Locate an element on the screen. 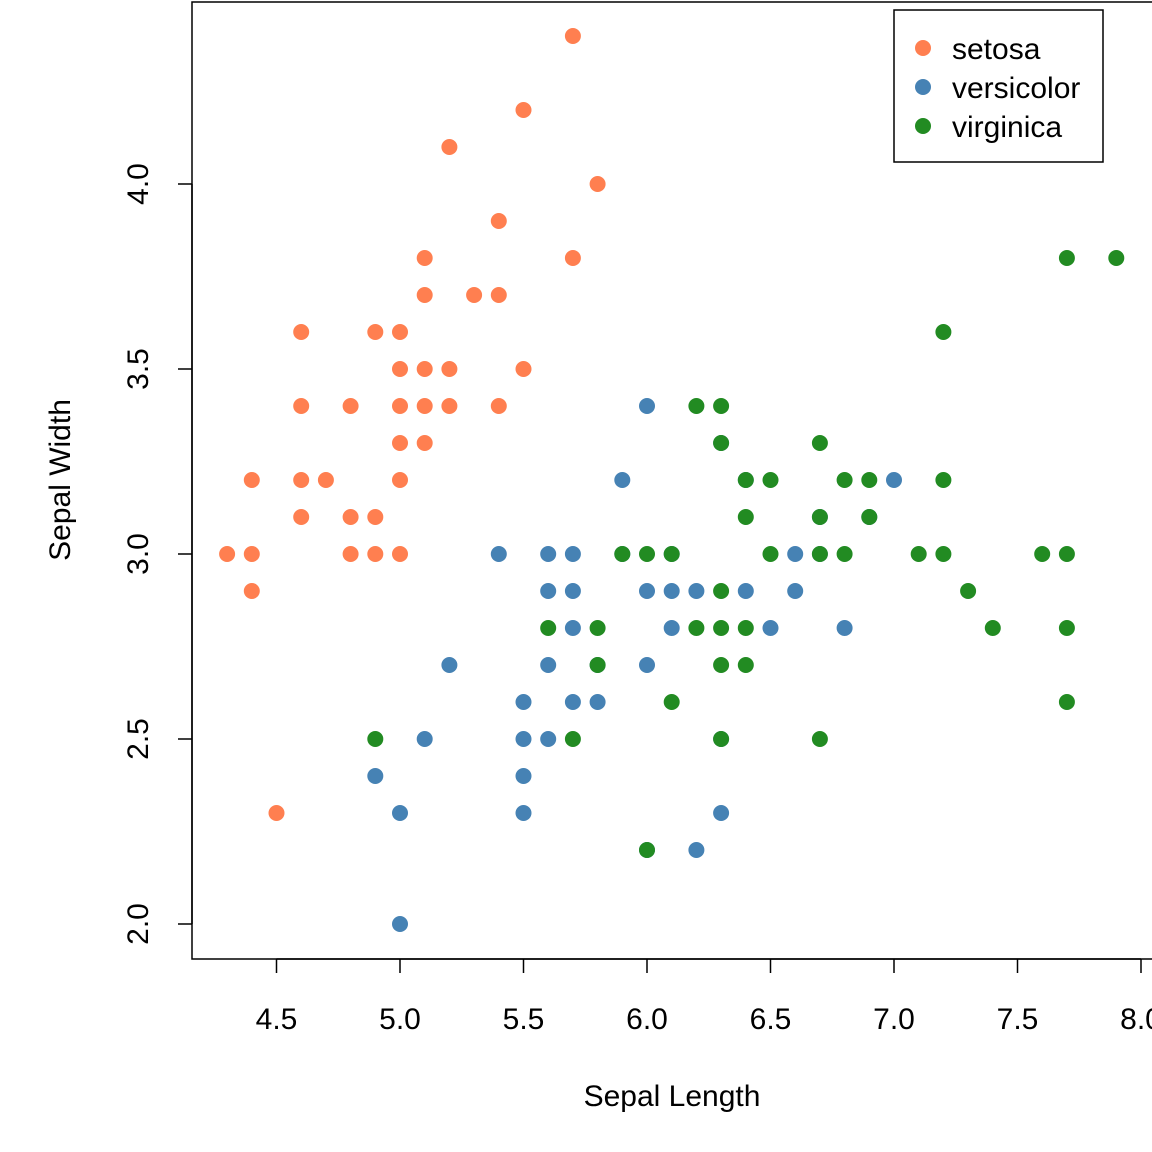  x-tick-label: 8.0 is located at coordinates (1136, 1019).